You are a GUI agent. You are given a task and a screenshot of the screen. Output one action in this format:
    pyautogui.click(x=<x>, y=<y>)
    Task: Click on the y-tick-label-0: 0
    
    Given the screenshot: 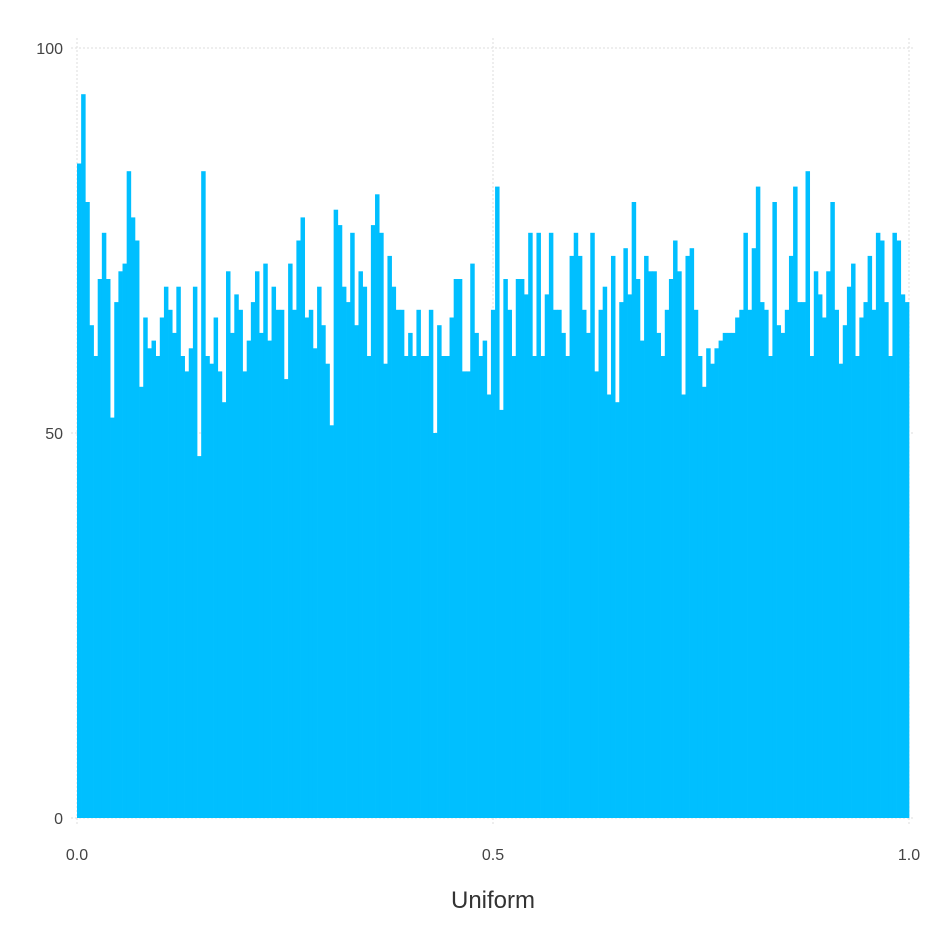 What is the action you would take?
    pyautogui.click(x=58, y=819)
    